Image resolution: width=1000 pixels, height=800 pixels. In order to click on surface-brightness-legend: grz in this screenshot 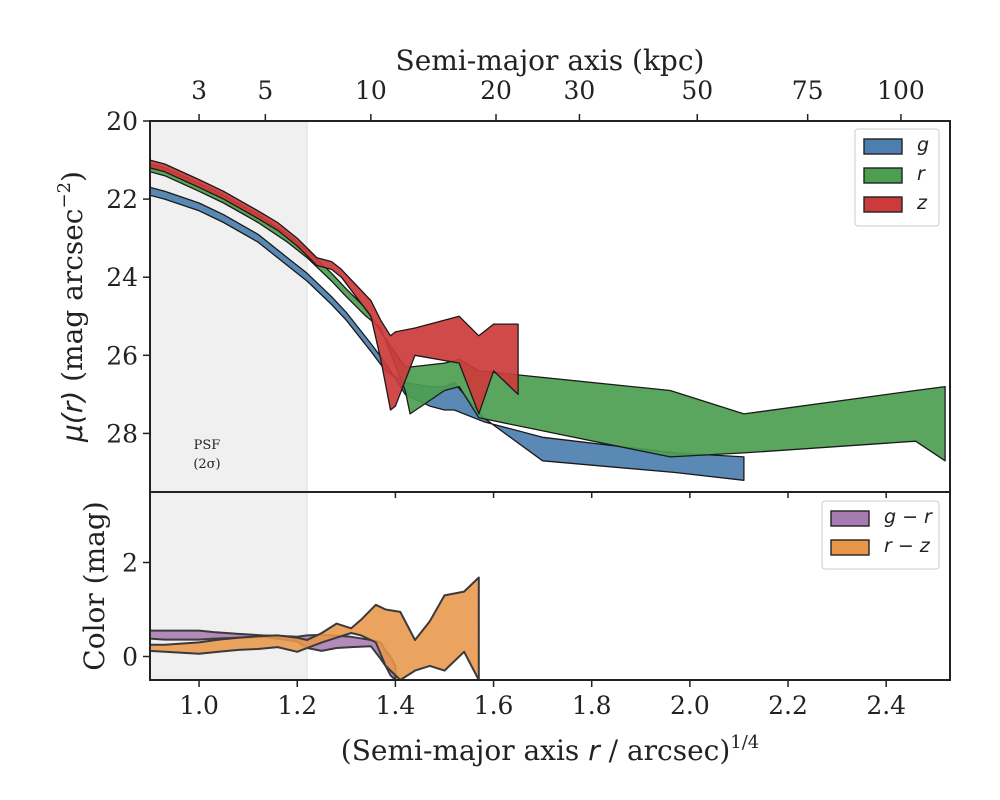, I will do `click(897, 177)`.